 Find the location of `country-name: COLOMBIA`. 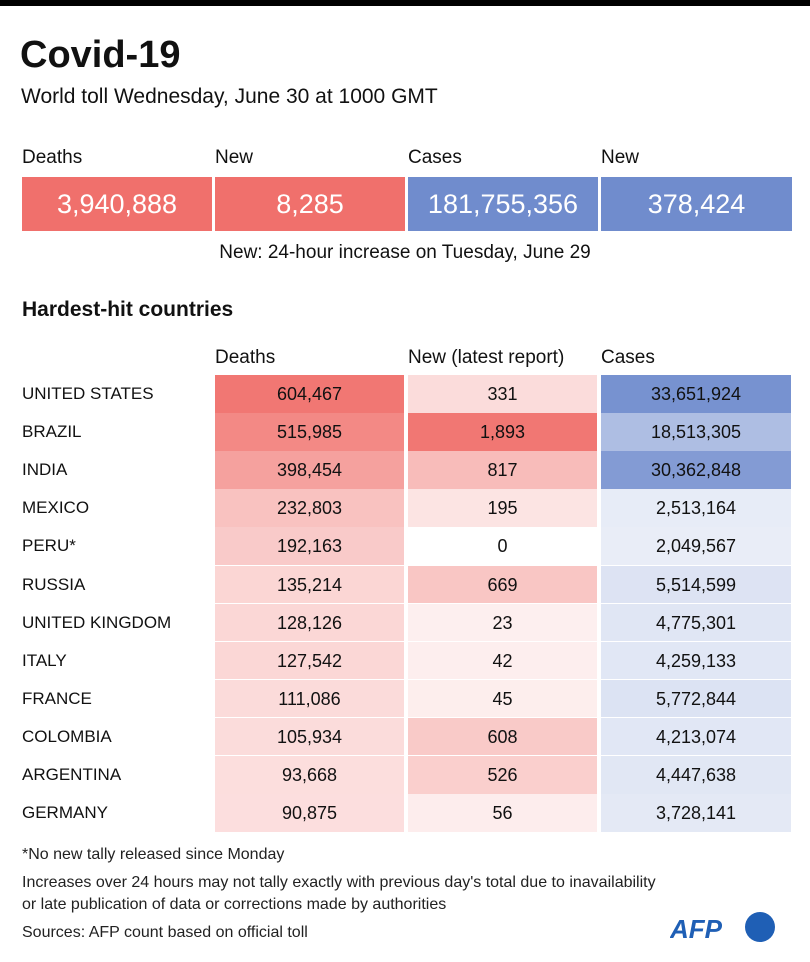

country-name: COLOMBIA is located at coordinates (67, 736).